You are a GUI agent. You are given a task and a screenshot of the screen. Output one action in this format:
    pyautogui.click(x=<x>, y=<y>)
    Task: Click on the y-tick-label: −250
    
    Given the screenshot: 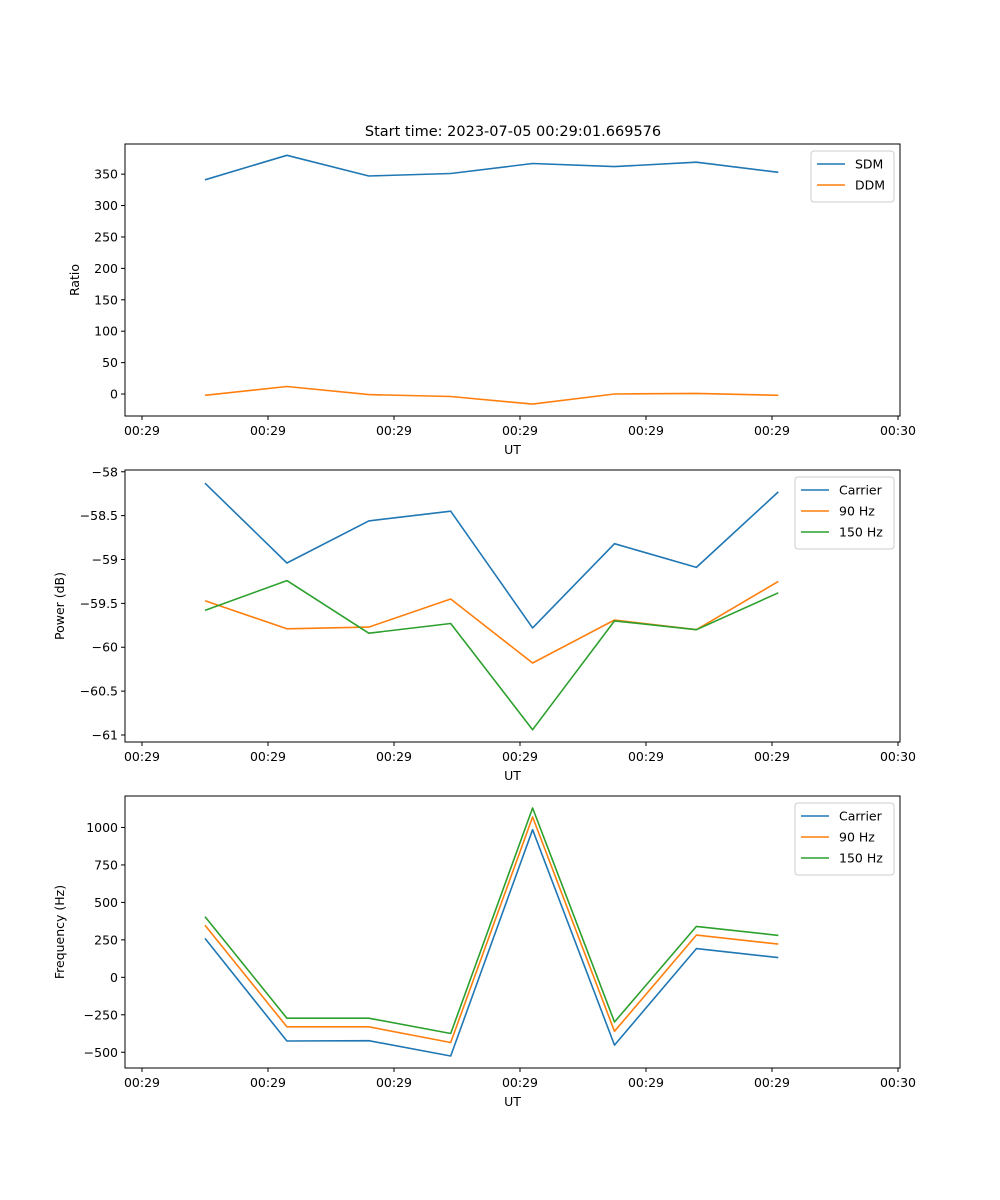 What is the action you would take?
    pyautogui.click(x=101, y=1014)
    